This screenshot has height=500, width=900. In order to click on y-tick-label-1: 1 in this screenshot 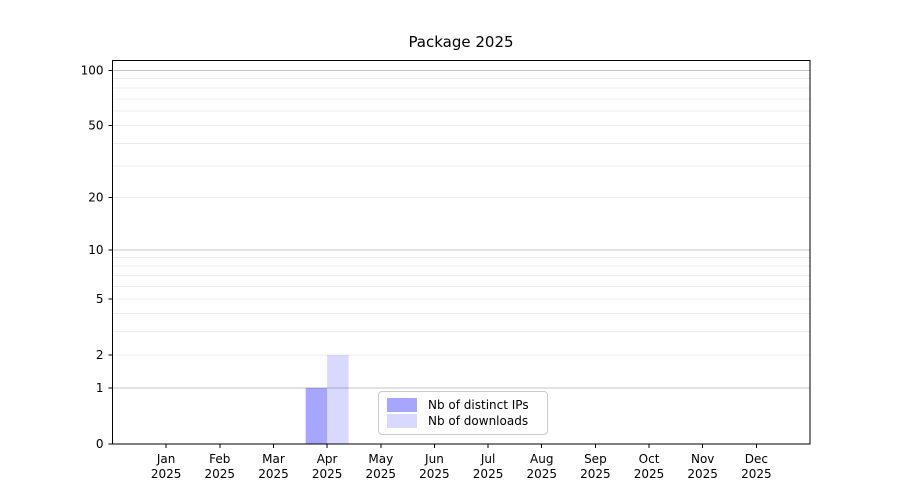, I will do `click(100, 388)`.